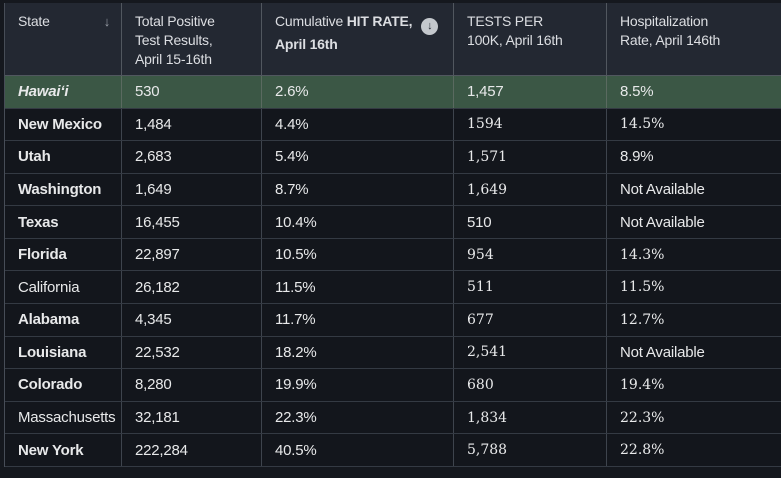 Image resolution: width=781 pixels, height=478 pixels. What do you see at coordinates (63, 157) in the screenshot?
I see `cell-state: Utah` at bounding box center [63, 157].